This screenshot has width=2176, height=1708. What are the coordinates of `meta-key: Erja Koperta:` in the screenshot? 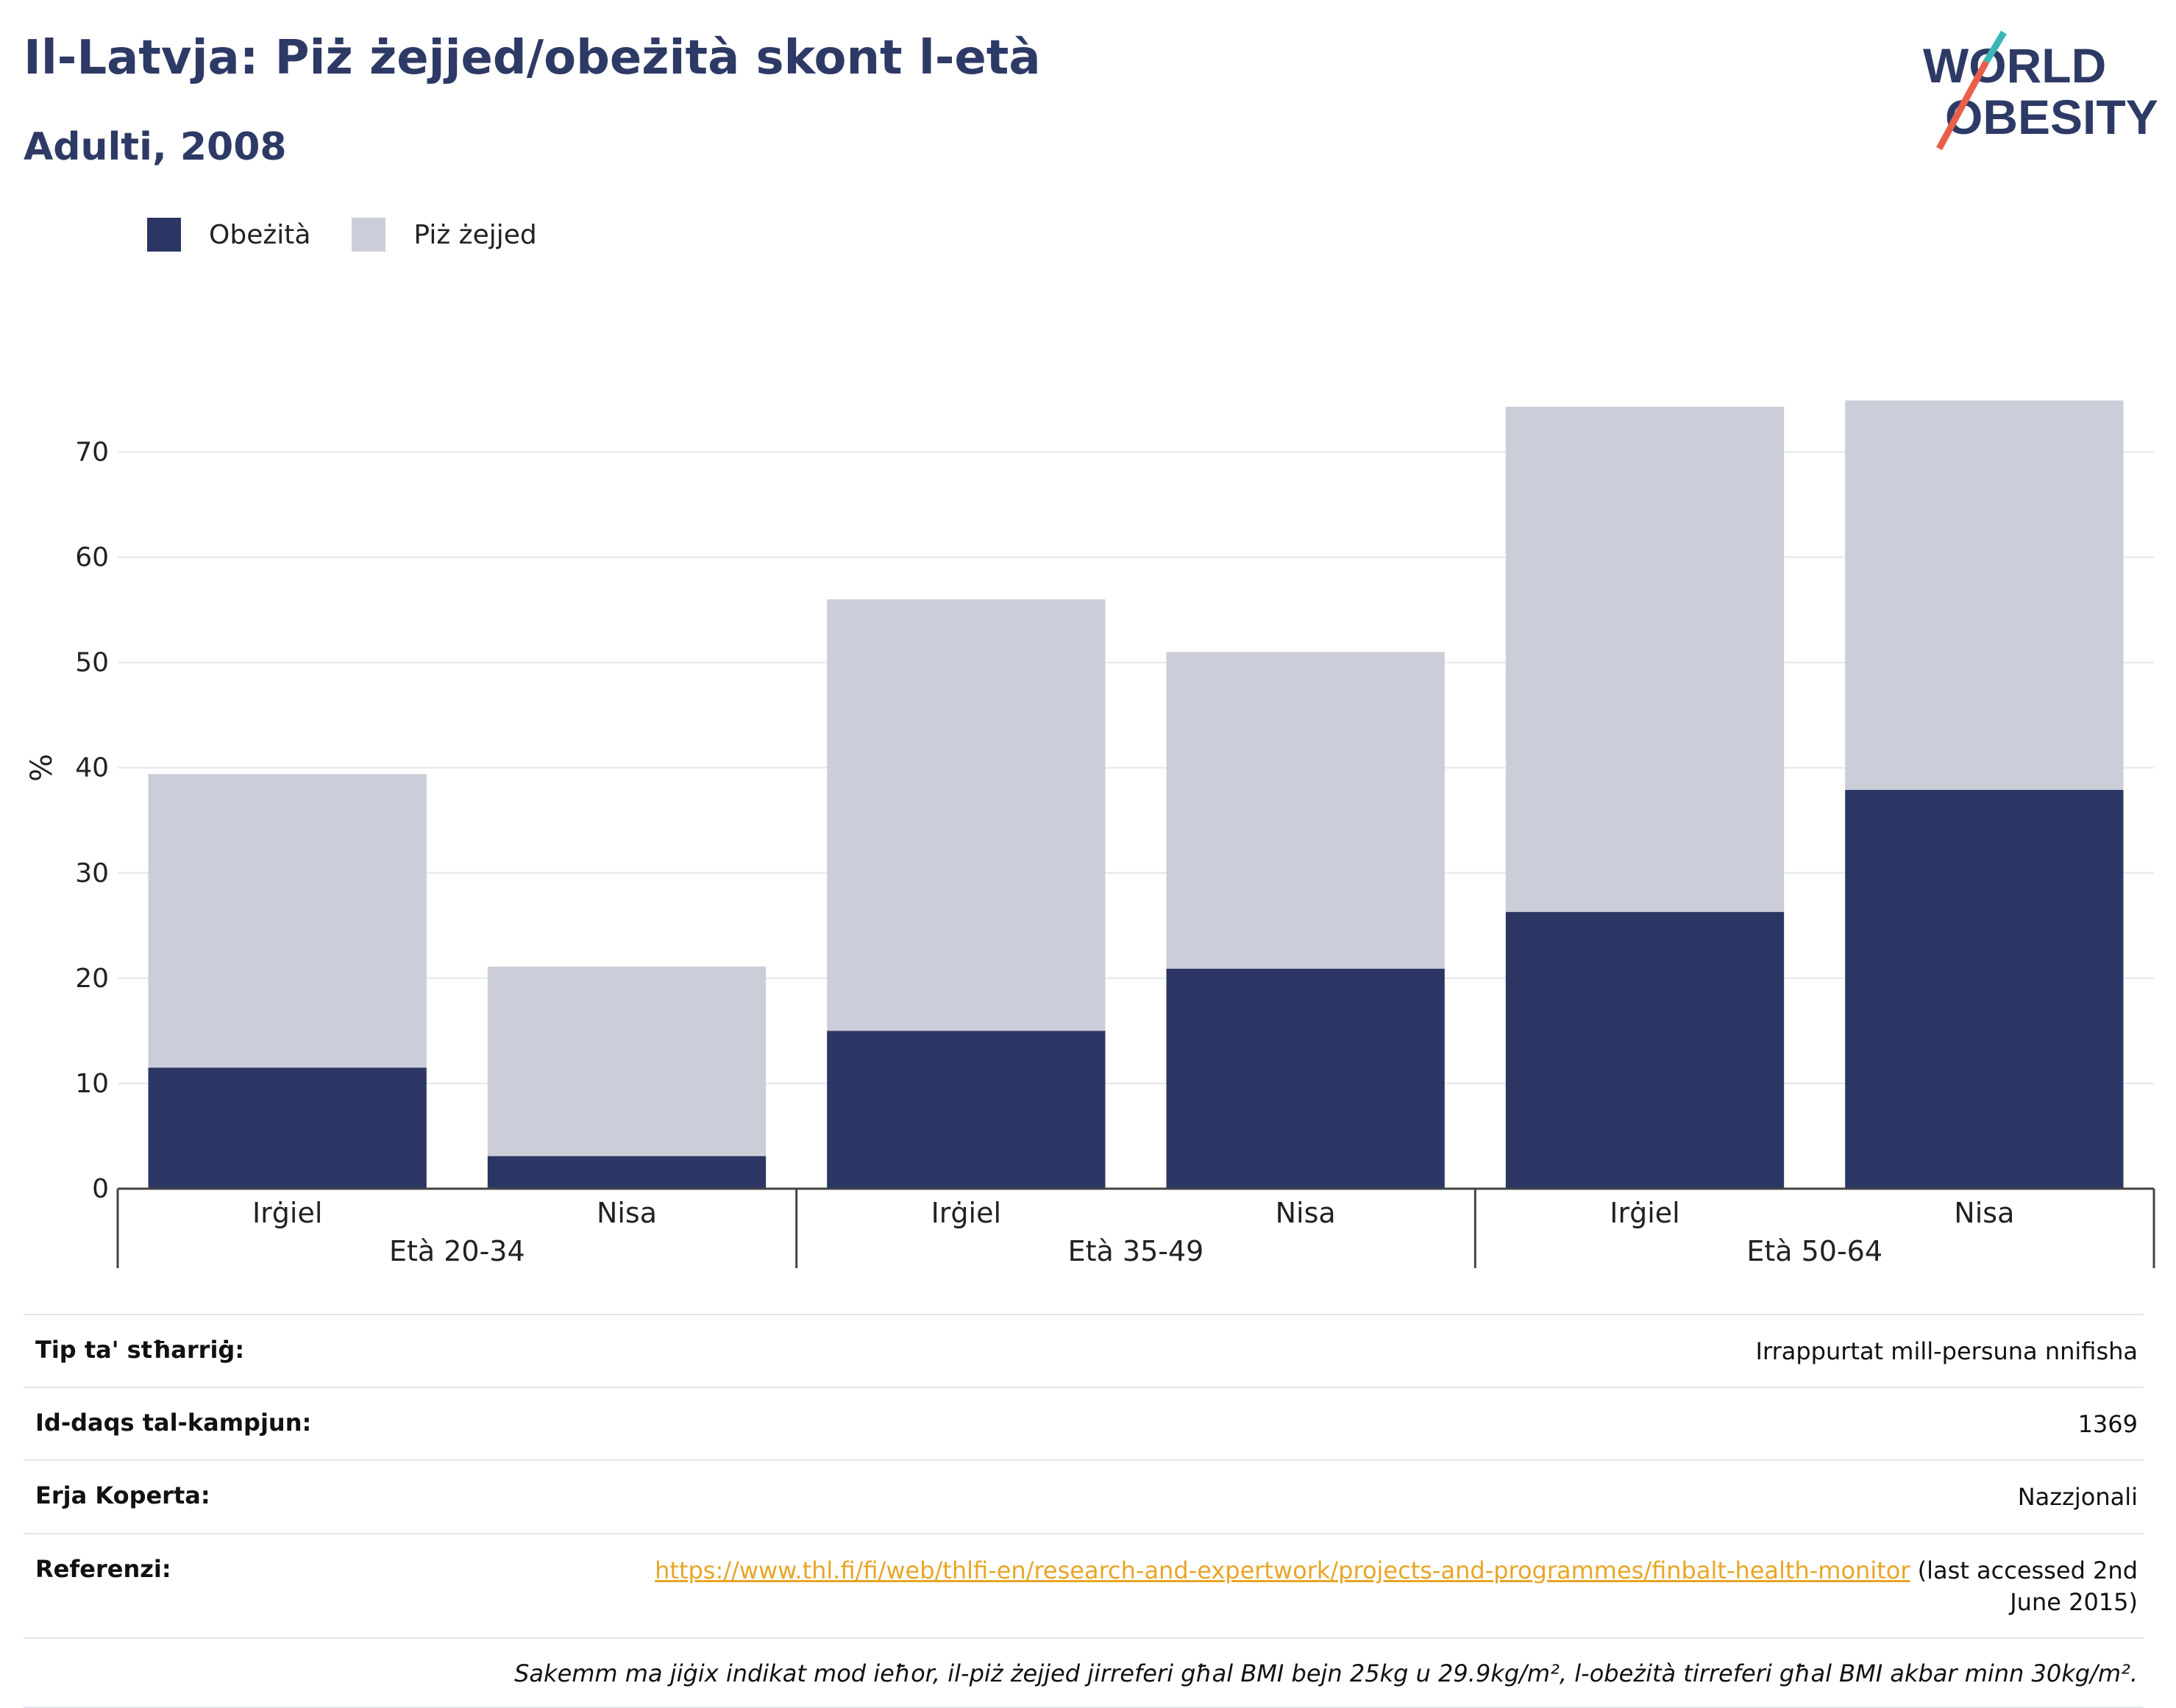 It's located at (122, 1496).